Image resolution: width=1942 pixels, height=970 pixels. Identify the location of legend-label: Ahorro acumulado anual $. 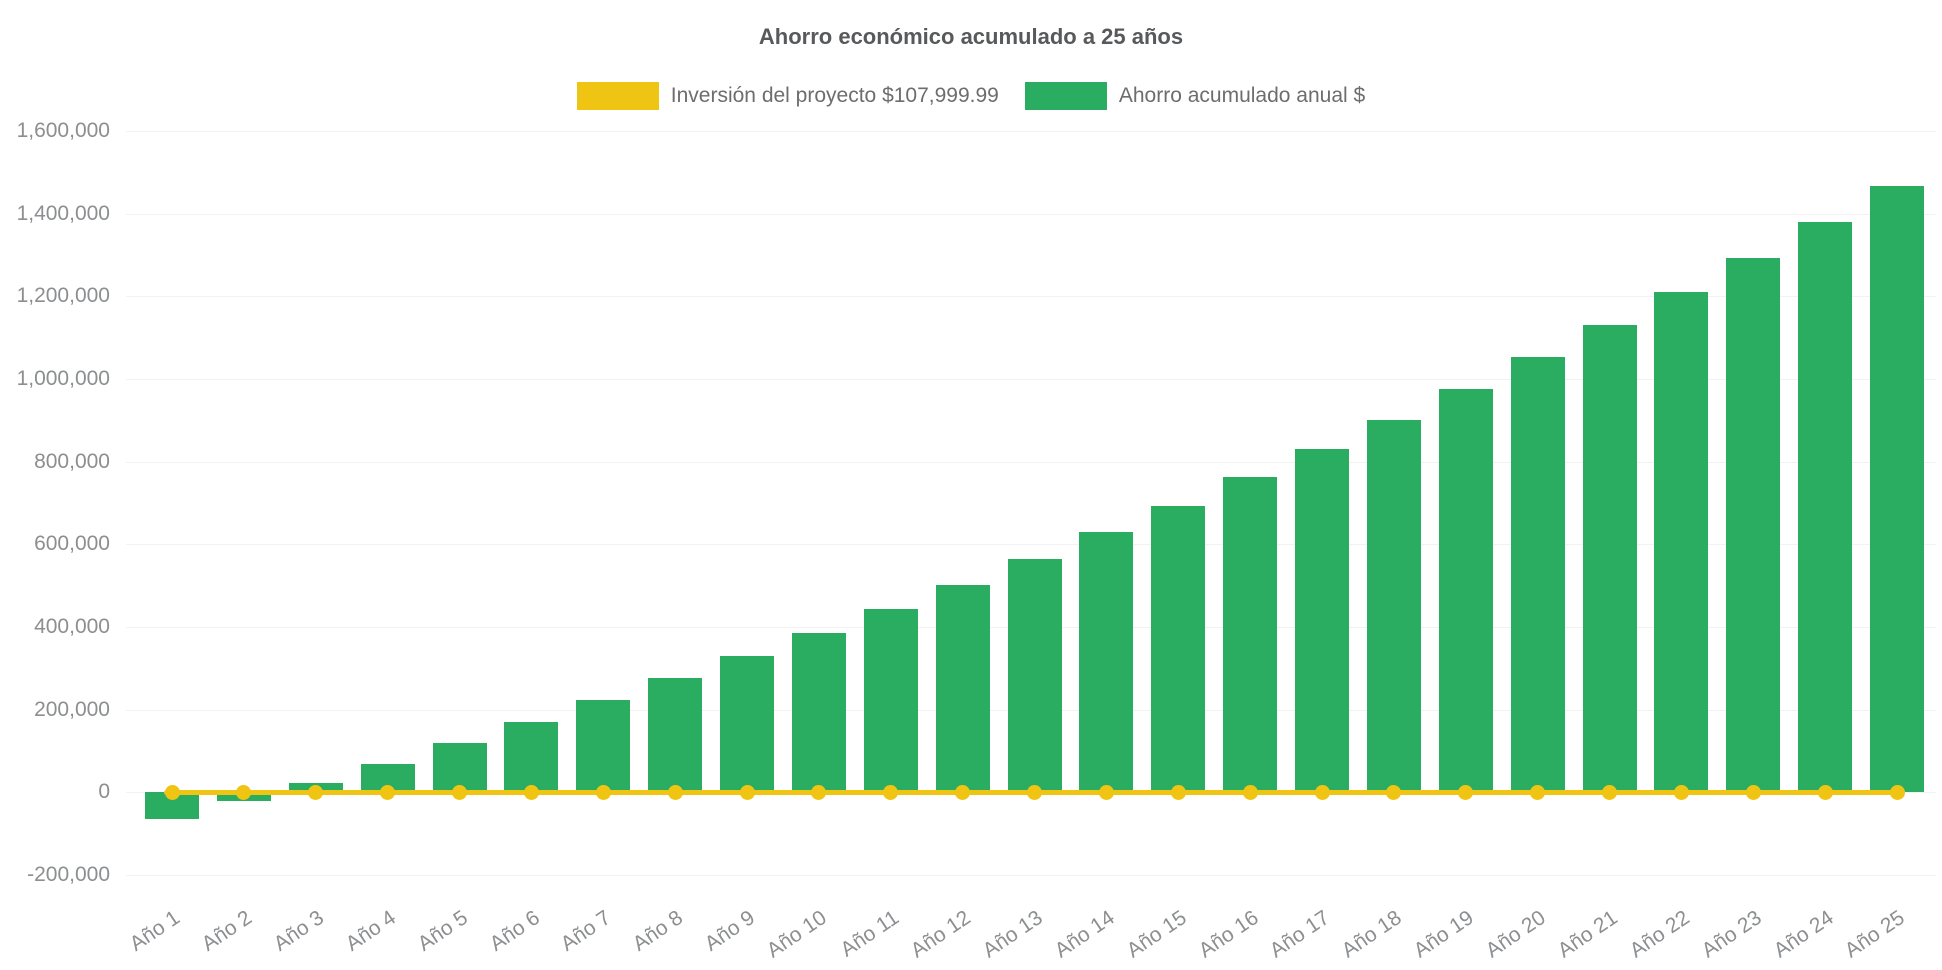
(1242, 95).